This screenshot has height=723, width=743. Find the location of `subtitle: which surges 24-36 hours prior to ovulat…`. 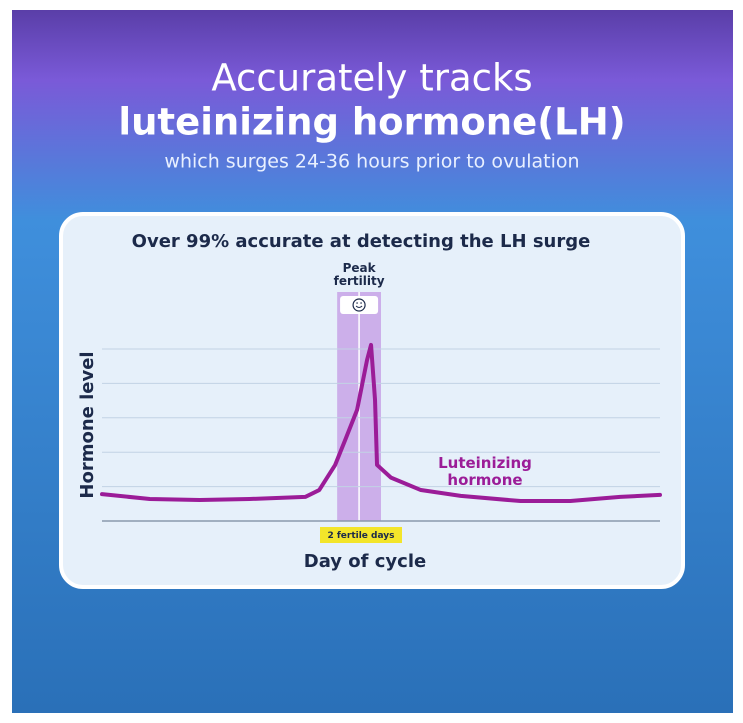

subtitle: which surges 24-36 hours prior to ovulat… is located at coordinates (371, 162).